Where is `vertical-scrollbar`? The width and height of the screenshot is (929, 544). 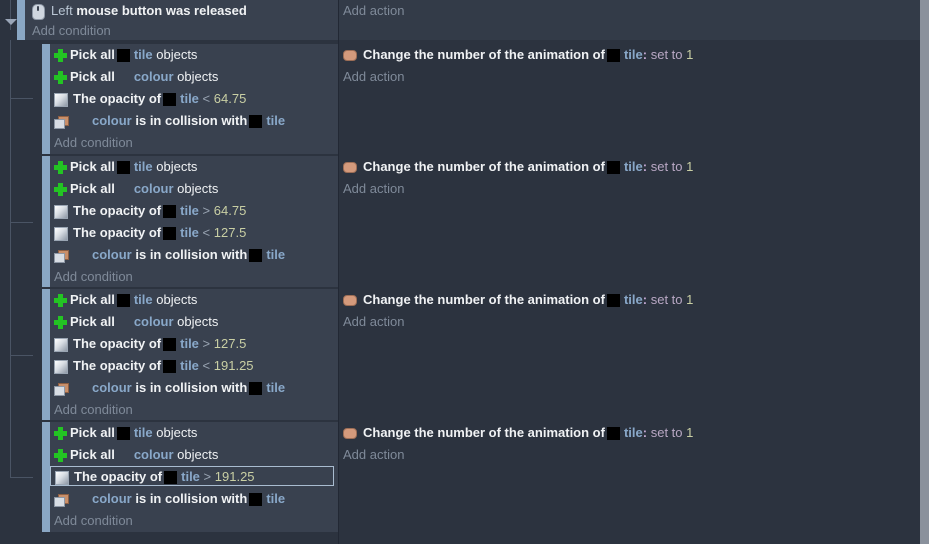 vertical-scrollbar is located at coordinates (924, 272).